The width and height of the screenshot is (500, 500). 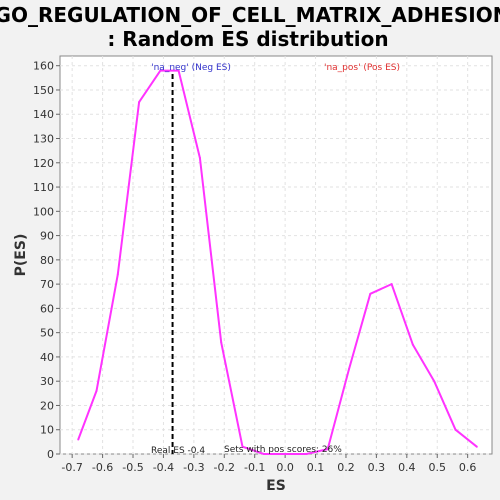 What do you see at coordinates (254, 467) in the screenshot?
I see `x-tick-label: -0.1` at bounding box center [254, 467].